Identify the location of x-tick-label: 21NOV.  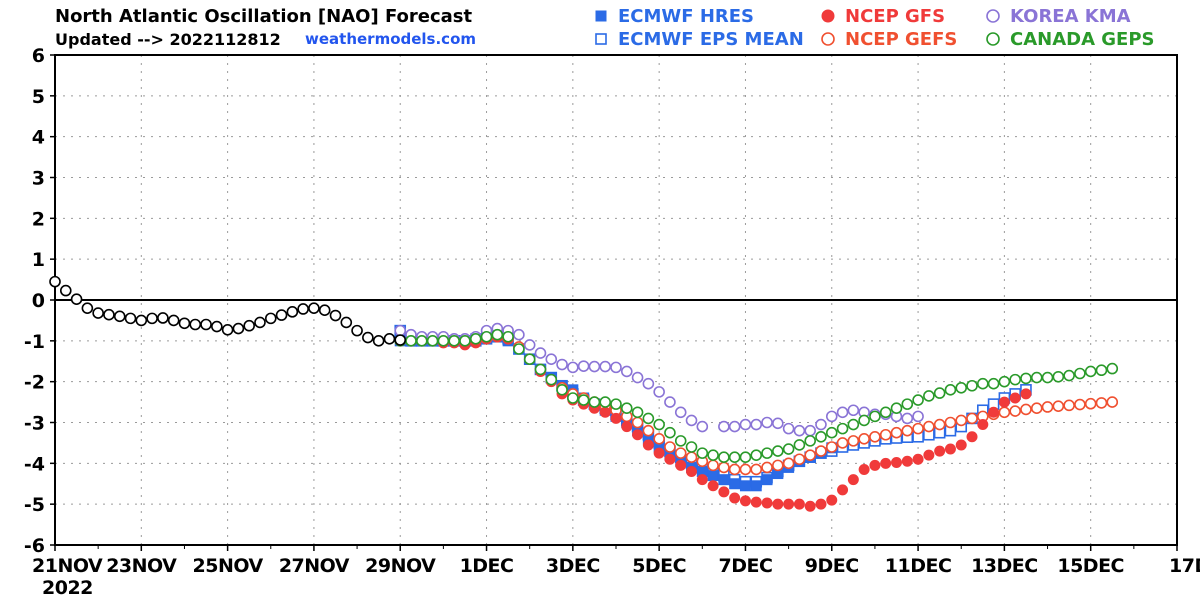
(67, 566).